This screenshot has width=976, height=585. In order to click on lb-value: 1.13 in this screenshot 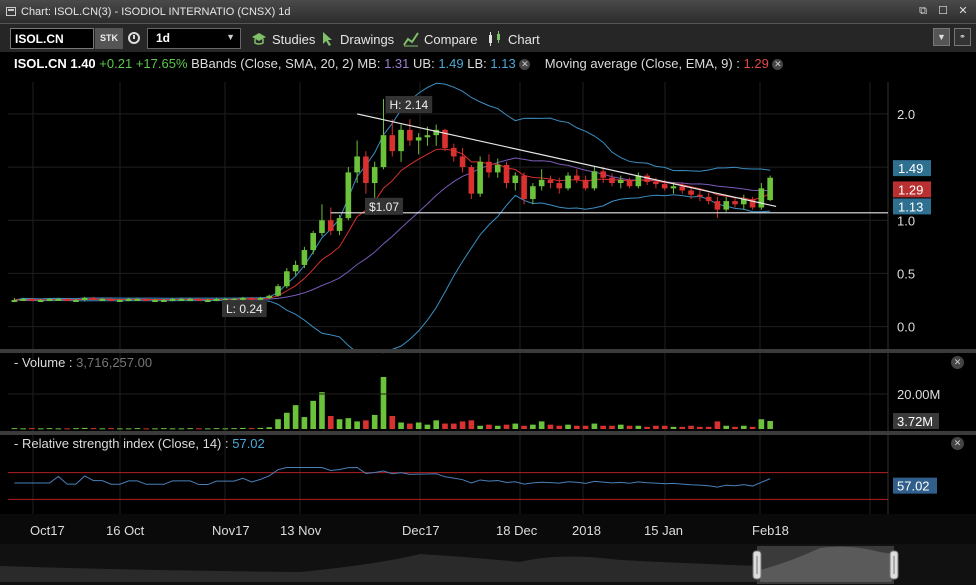, I will do `click(503, 63)`.